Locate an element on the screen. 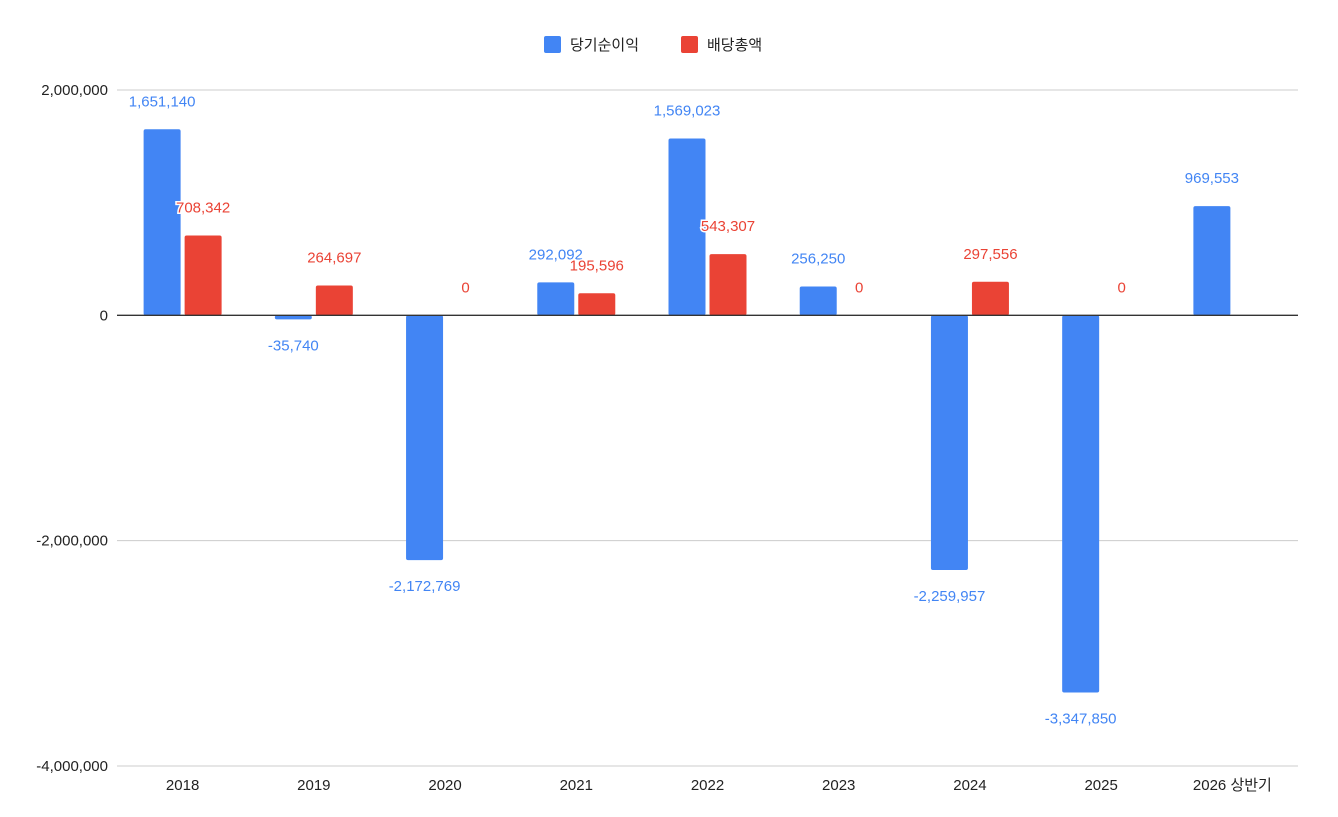 The height and width of the screenshot is (817, 1338). x-tick-label: 2021 is located at coordinates (576, 785).